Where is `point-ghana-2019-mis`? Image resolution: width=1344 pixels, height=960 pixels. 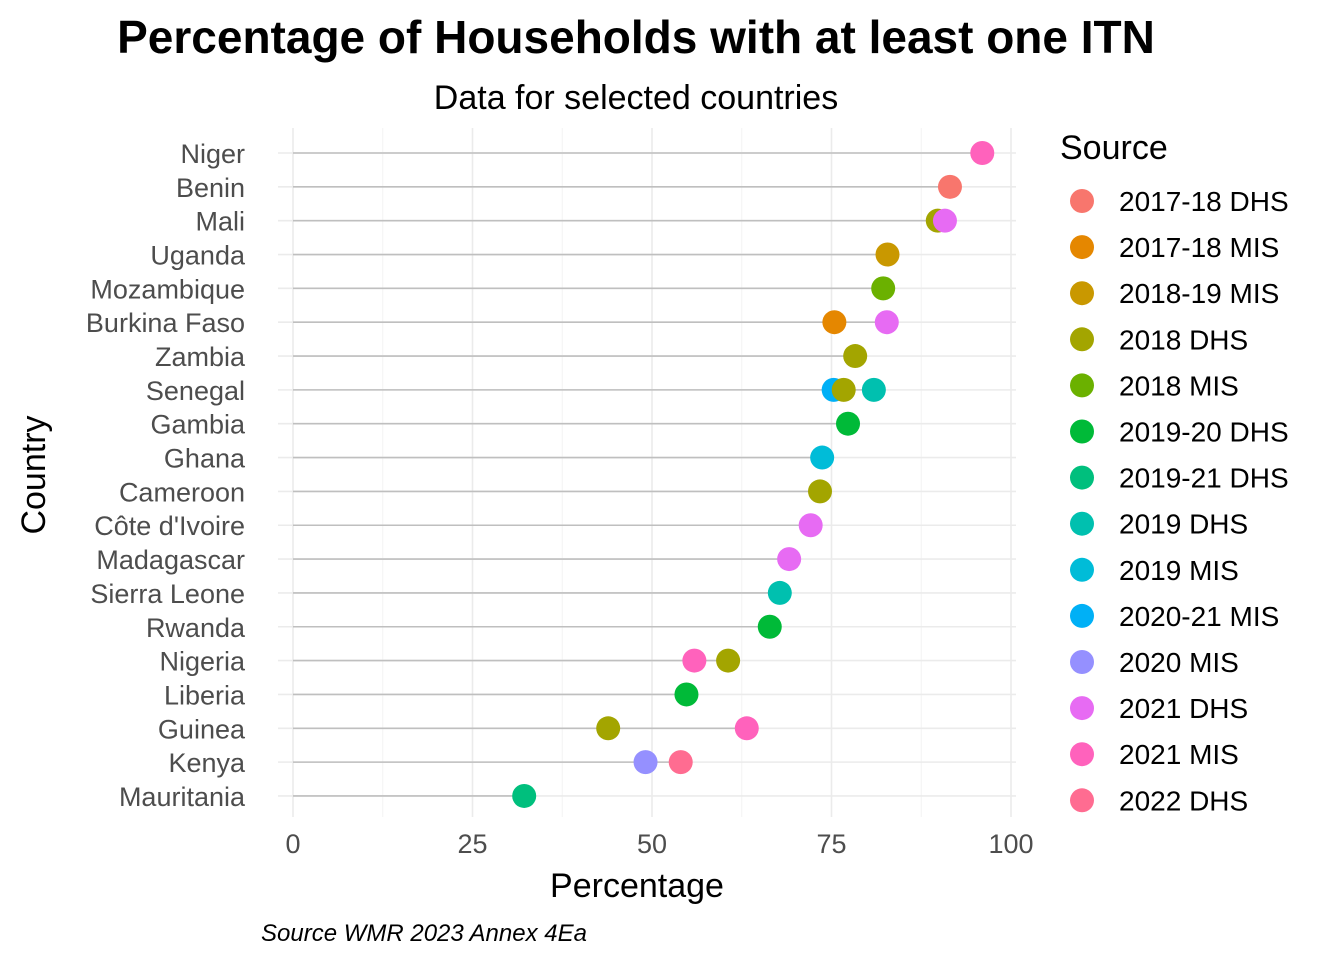 point-ghana-2019-mis is located at coordinates (822, 457).